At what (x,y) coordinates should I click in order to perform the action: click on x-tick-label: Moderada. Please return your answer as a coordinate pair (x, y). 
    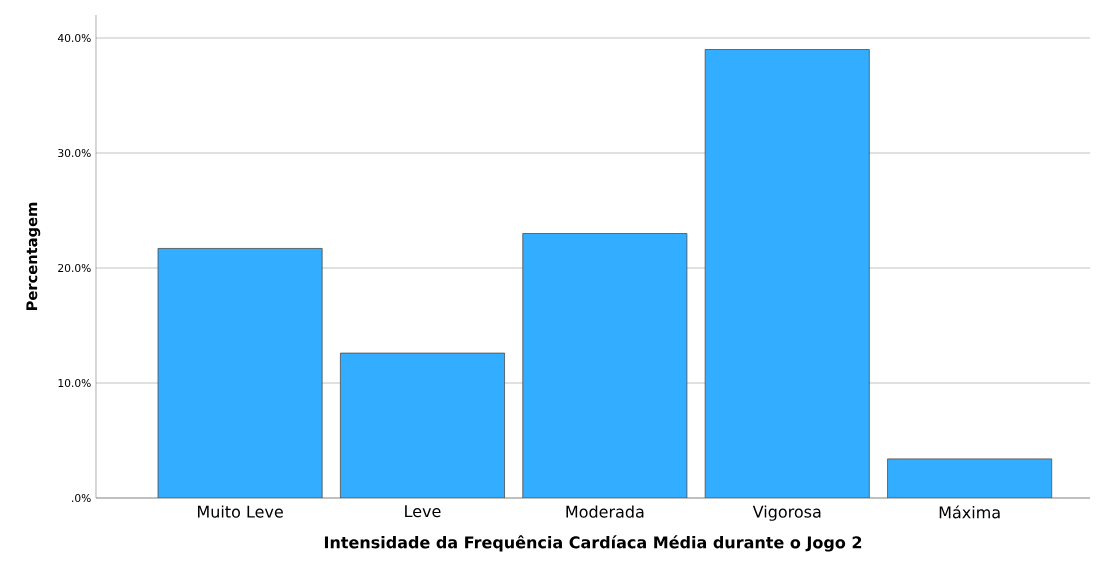
    Looking at the image, I should click on (605, 511).